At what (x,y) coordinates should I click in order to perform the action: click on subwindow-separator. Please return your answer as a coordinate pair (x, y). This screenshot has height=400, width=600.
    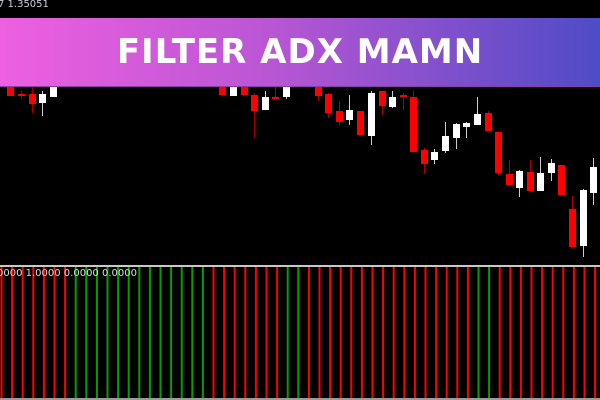
    Looking at the image, I should click on (300, 266).